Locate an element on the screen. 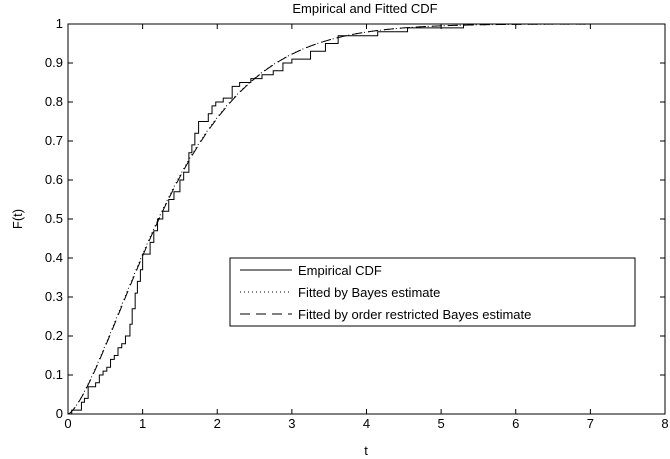 The width and height of the screenshot is (670, 459). y-tick-label: 0.1 is located at coordinates (54, 374).